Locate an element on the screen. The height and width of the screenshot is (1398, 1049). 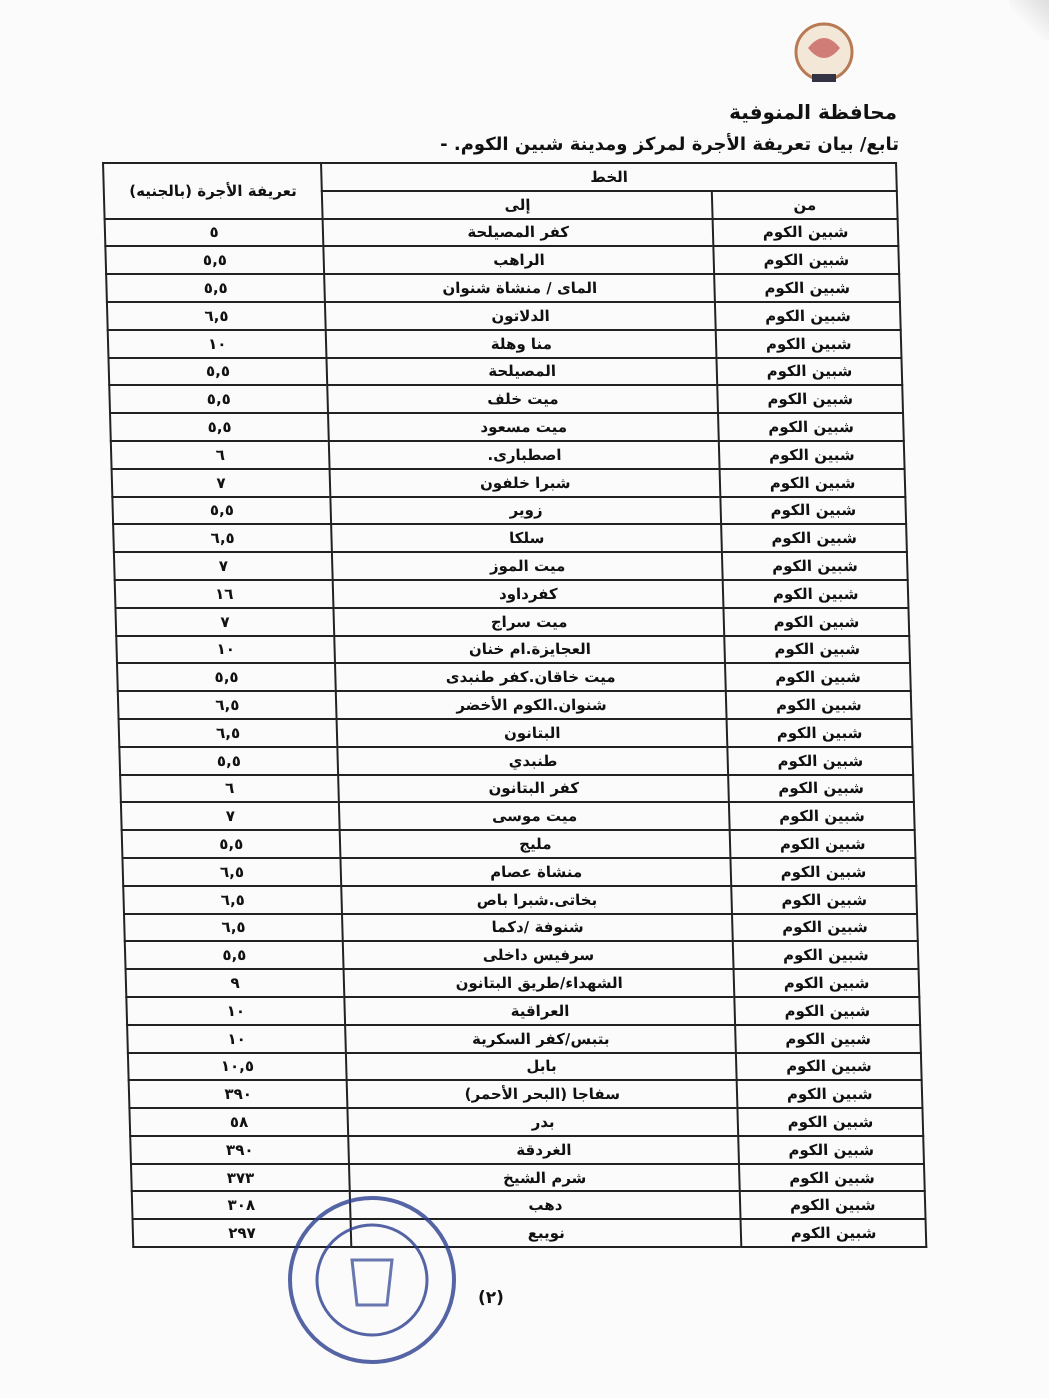
table-row: شبين الكوم بدر ٥٨ is located at coordinates (526, 1122).